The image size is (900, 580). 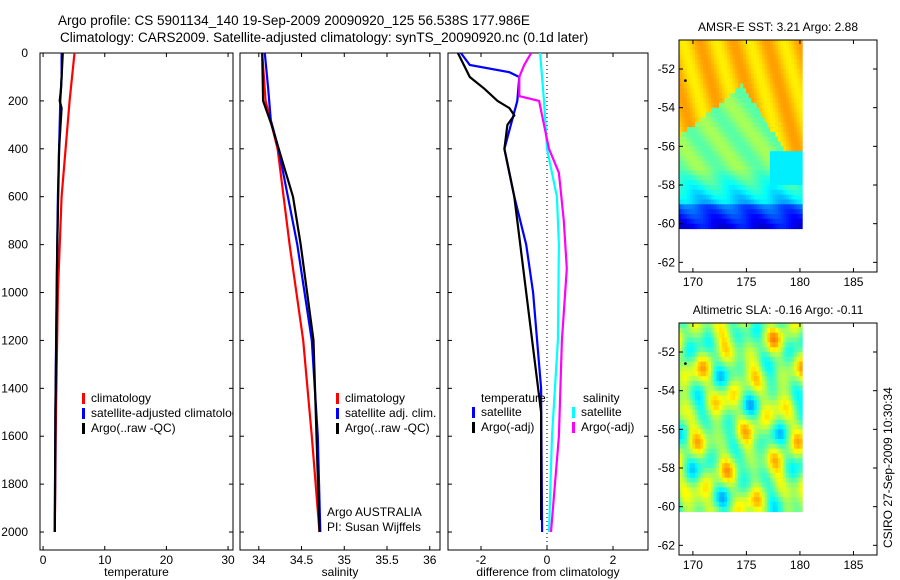 What do you see at coordinates (14, 388) in the screenshot?
I see `y-tick-label: 1400` at bounding box center [14, 388].